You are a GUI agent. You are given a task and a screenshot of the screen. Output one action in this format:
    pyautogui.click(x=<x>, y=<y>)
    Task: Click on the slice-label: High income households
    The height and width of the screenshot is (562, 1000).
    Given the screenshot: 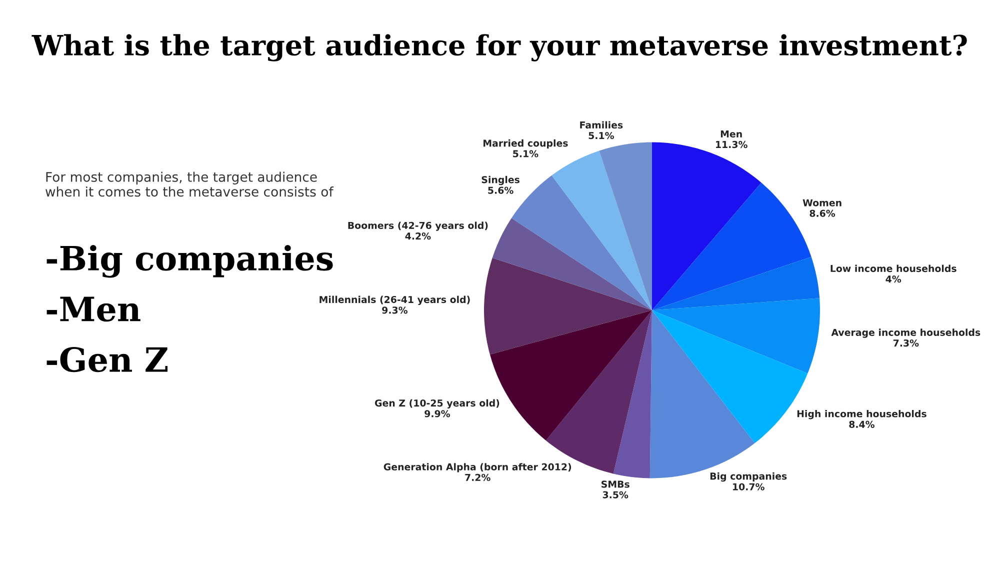 What is the action you would take?
    pyautogui.click(x=861, y=415)
    